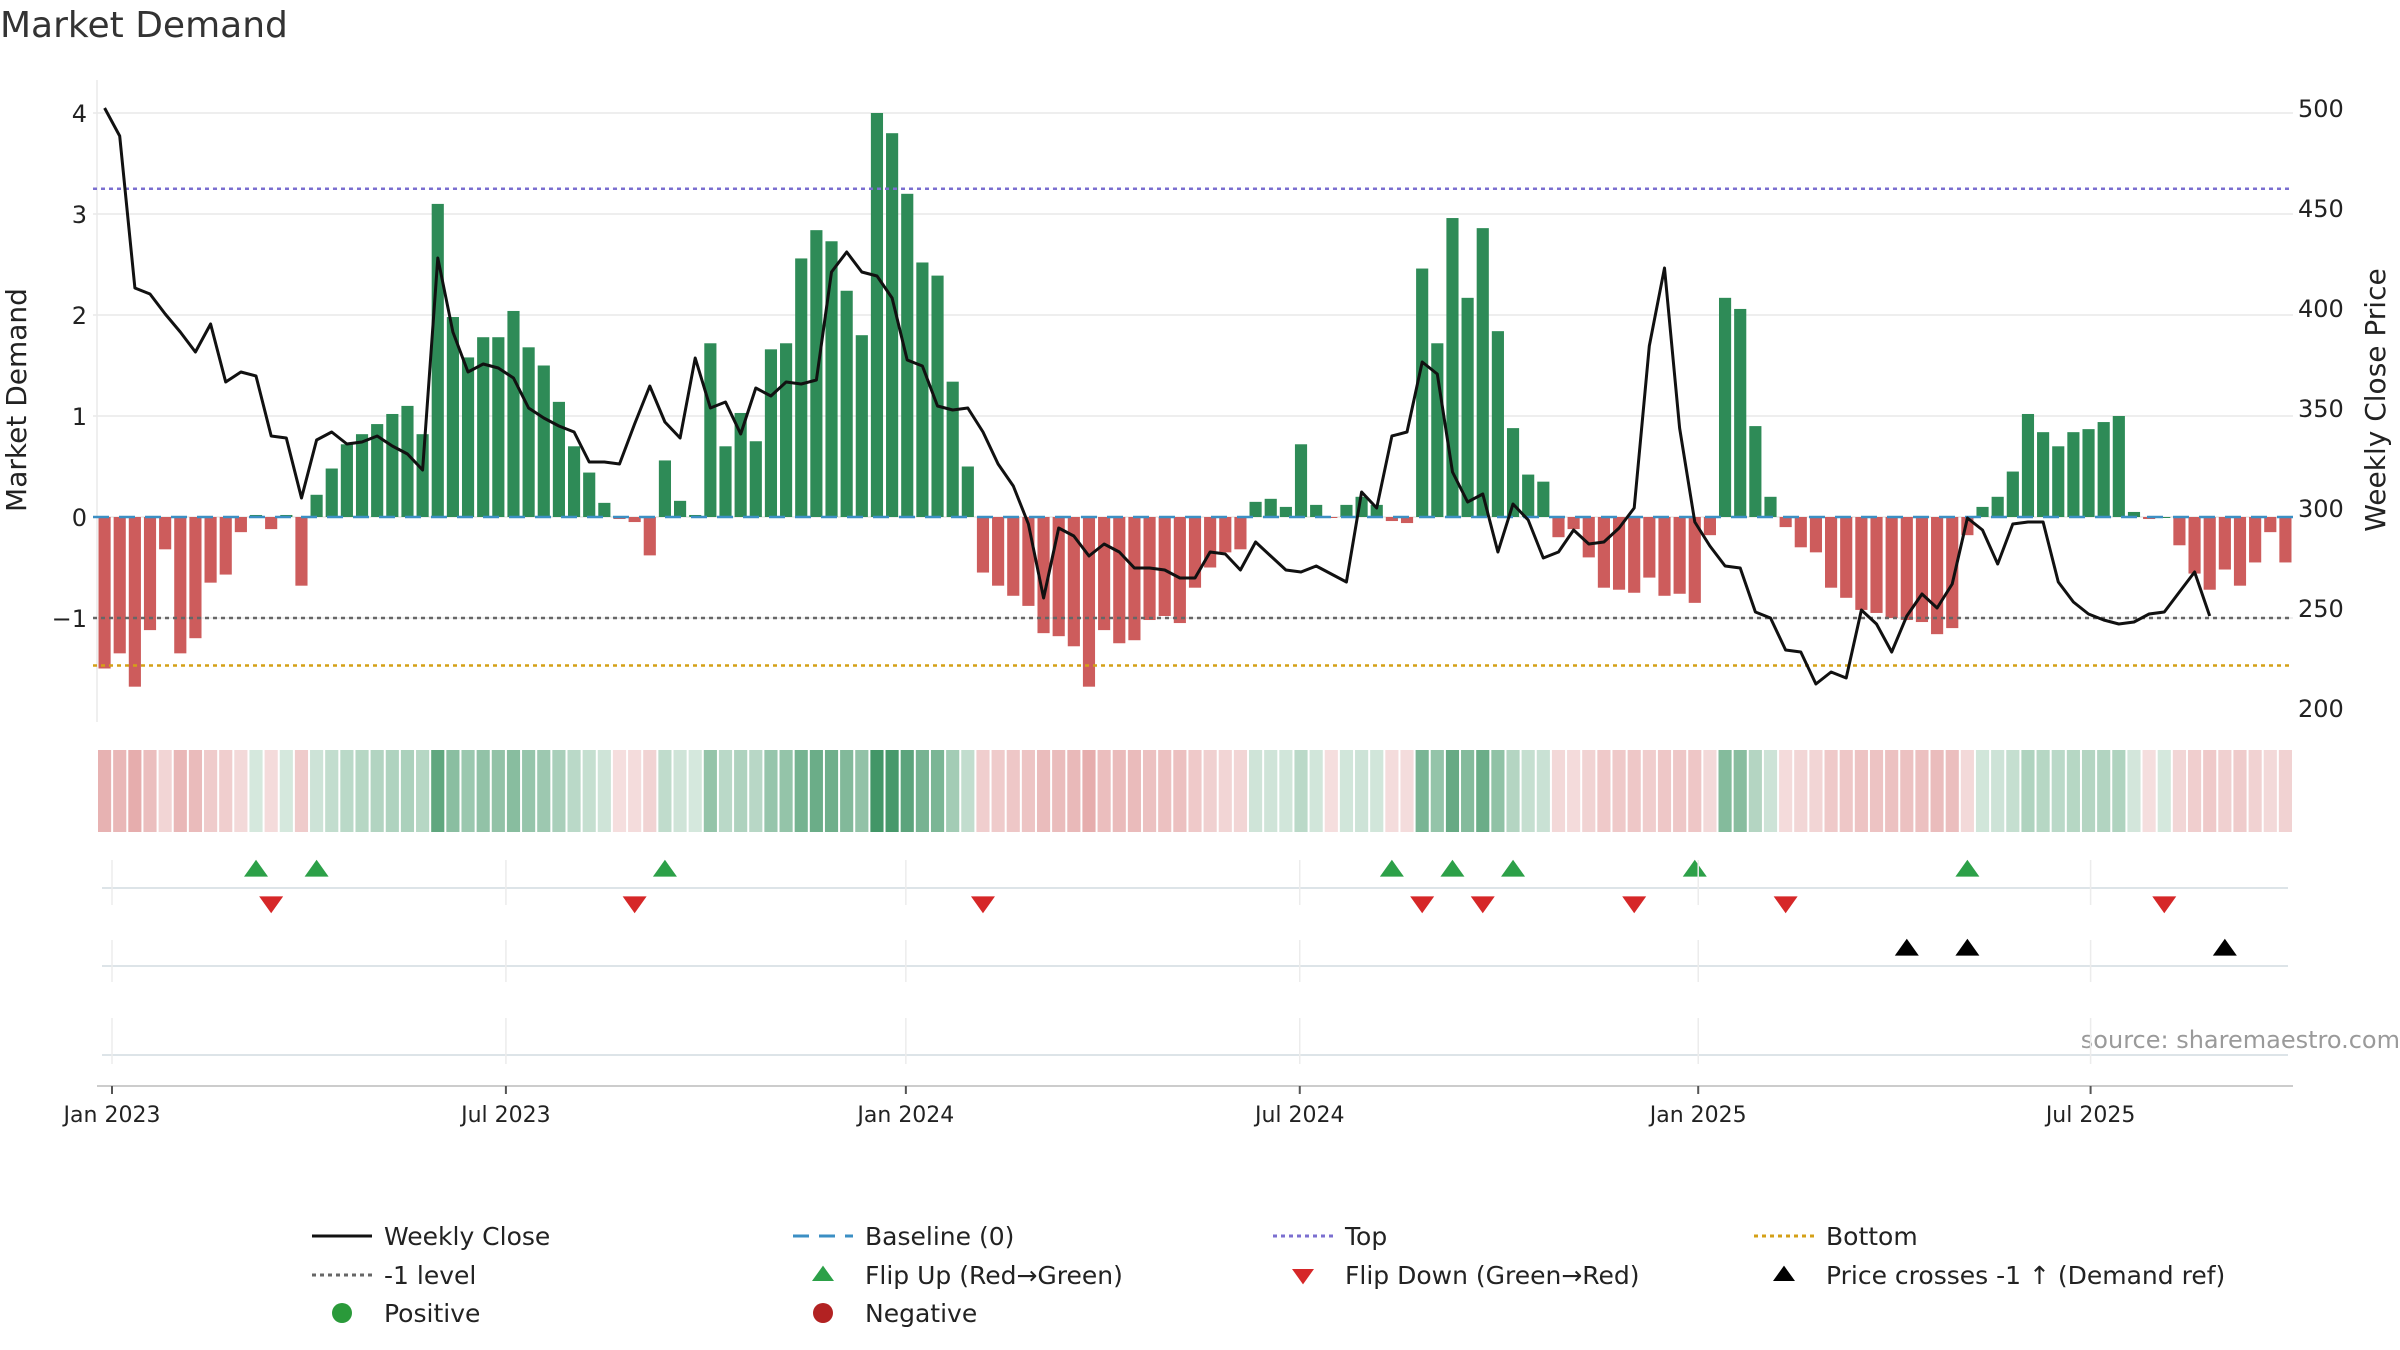 This screenshot has height=1350, width=2400. What do you see at coordinates (2321, 309) in the screenshot?
I see `y2-tick-label: 400` at bounding box center [2321, 309].